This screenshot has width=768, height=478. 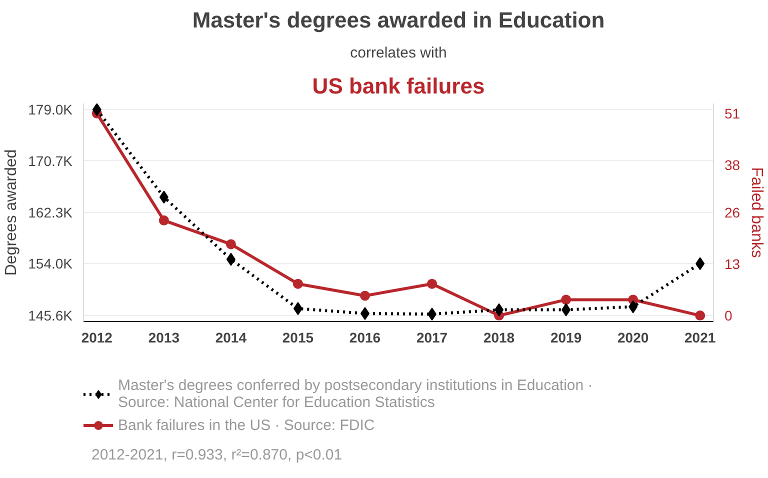 What do you see at coordinates (732, 113) in the screenshot?
I see `y2-tick-label: 51` at bounding box center [732, 113].